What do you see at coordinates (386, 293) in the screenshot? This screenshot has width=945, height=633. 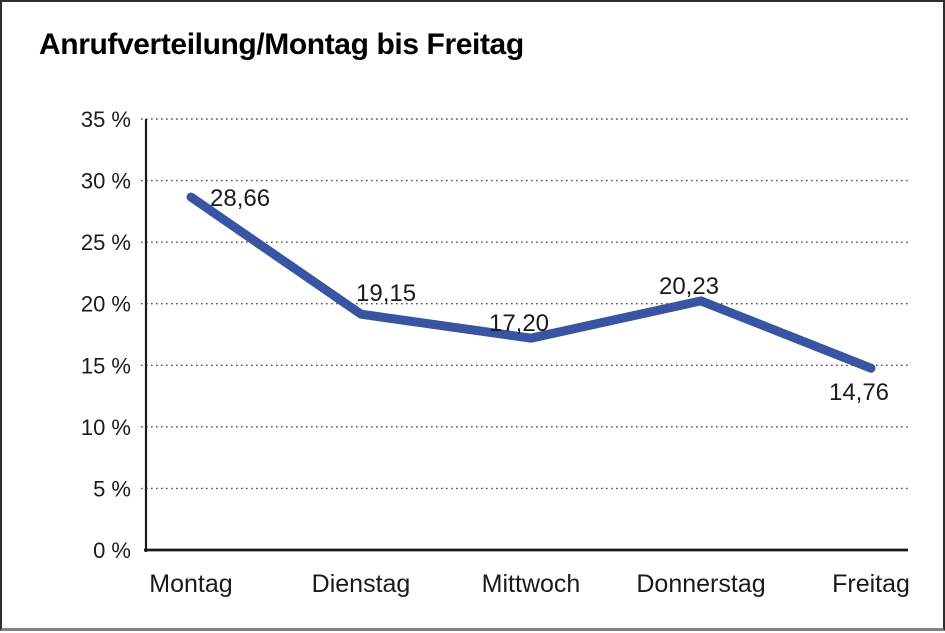 I see `data-label: 19,15` at bounding box center [386, 293].